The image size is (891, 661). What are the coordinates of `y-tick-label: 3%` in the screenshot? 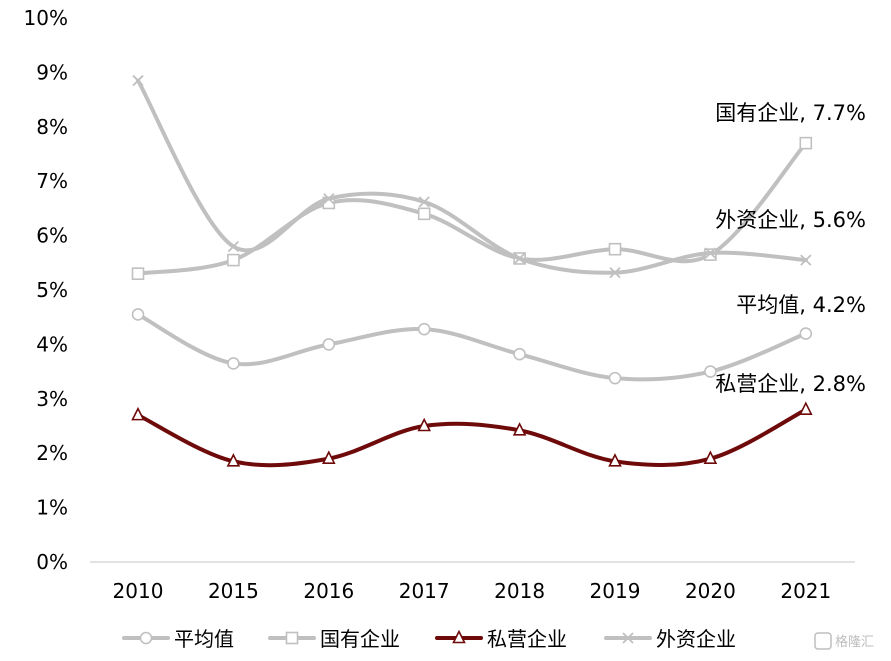 It's located at (52, 399).